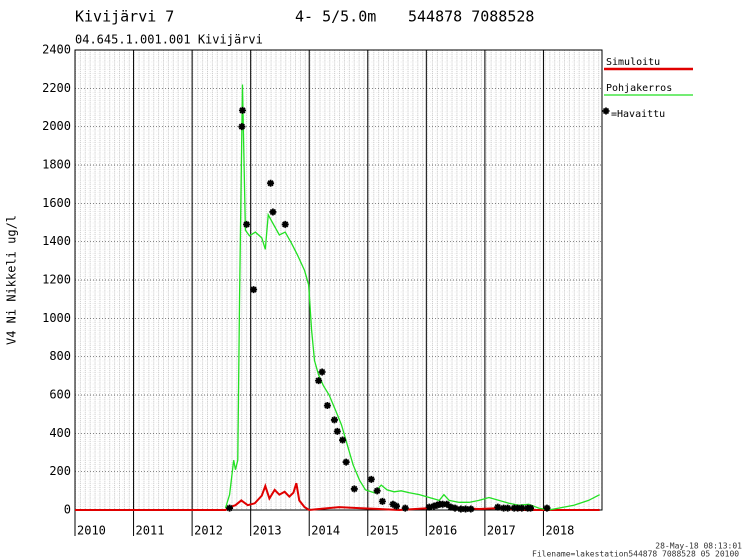  Describe the element at coordinates (60, 395) in the screenshot. I see `y-tick-label: 600` at that location.